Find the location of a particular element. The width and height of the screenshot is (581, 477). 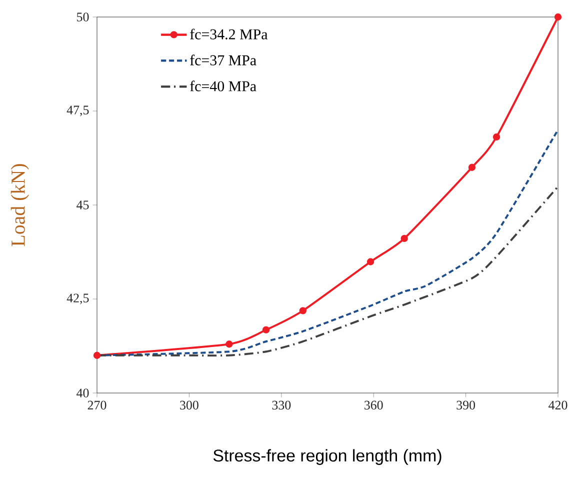

x-tick-label: 270 is located at coordinates (97, 405).